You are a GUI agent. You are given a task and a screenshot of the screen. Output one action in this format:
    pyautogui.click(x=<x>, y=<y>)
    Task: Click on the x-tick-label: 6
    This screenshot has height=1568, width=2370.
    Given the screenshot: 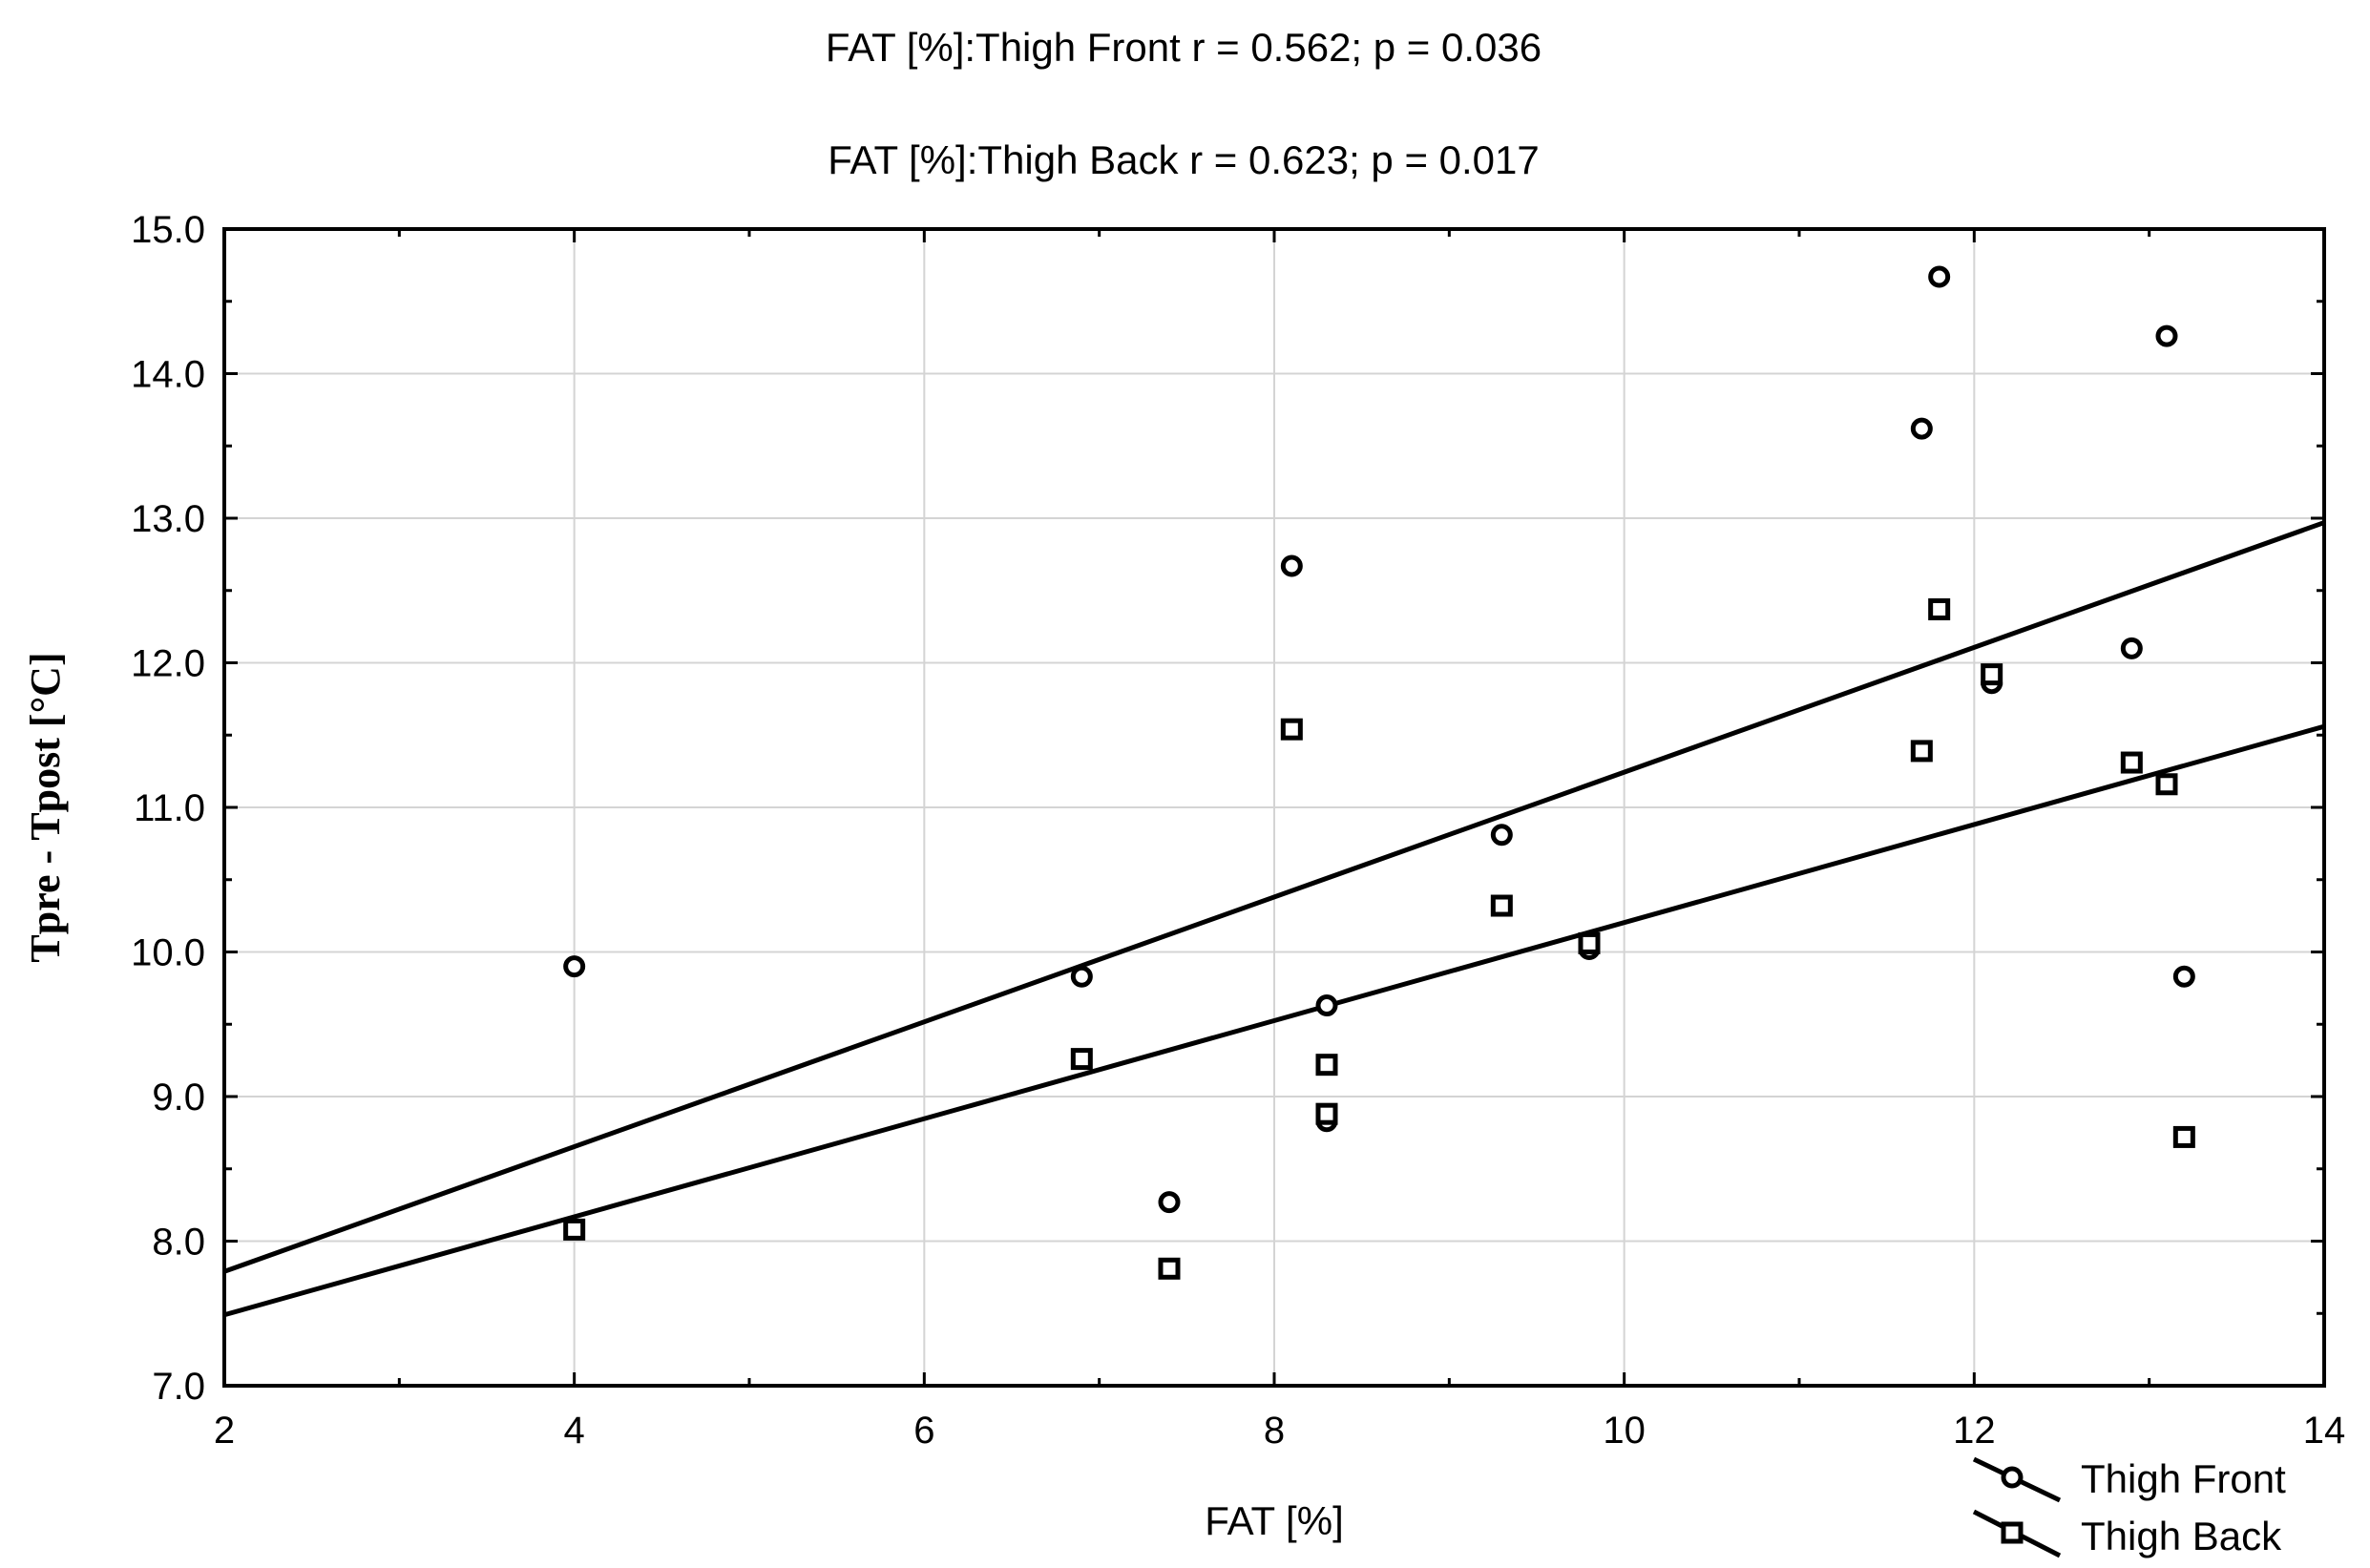 What is the action you would take?
    pyautogui.click(x=924, y=1431)
    